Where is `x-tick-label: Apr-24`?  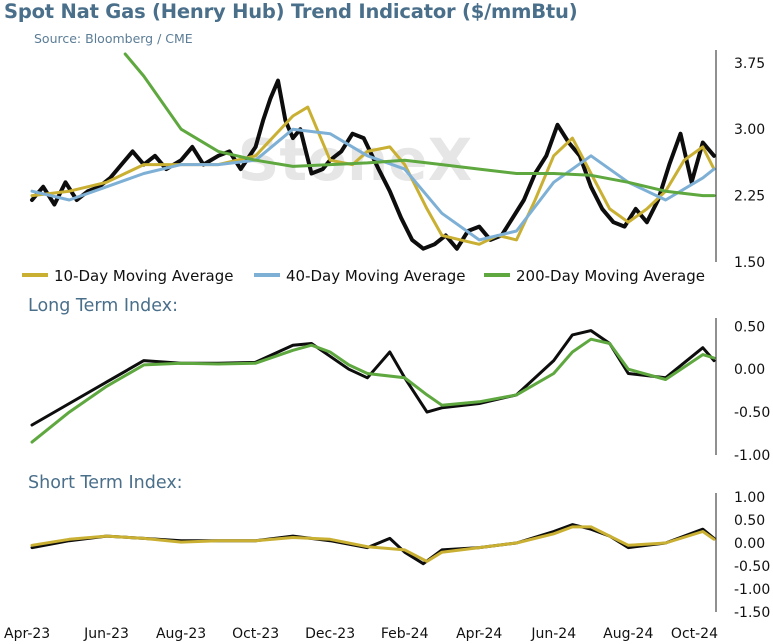 x-tick-label: Apr-24 is located at coordinates (479, 634).